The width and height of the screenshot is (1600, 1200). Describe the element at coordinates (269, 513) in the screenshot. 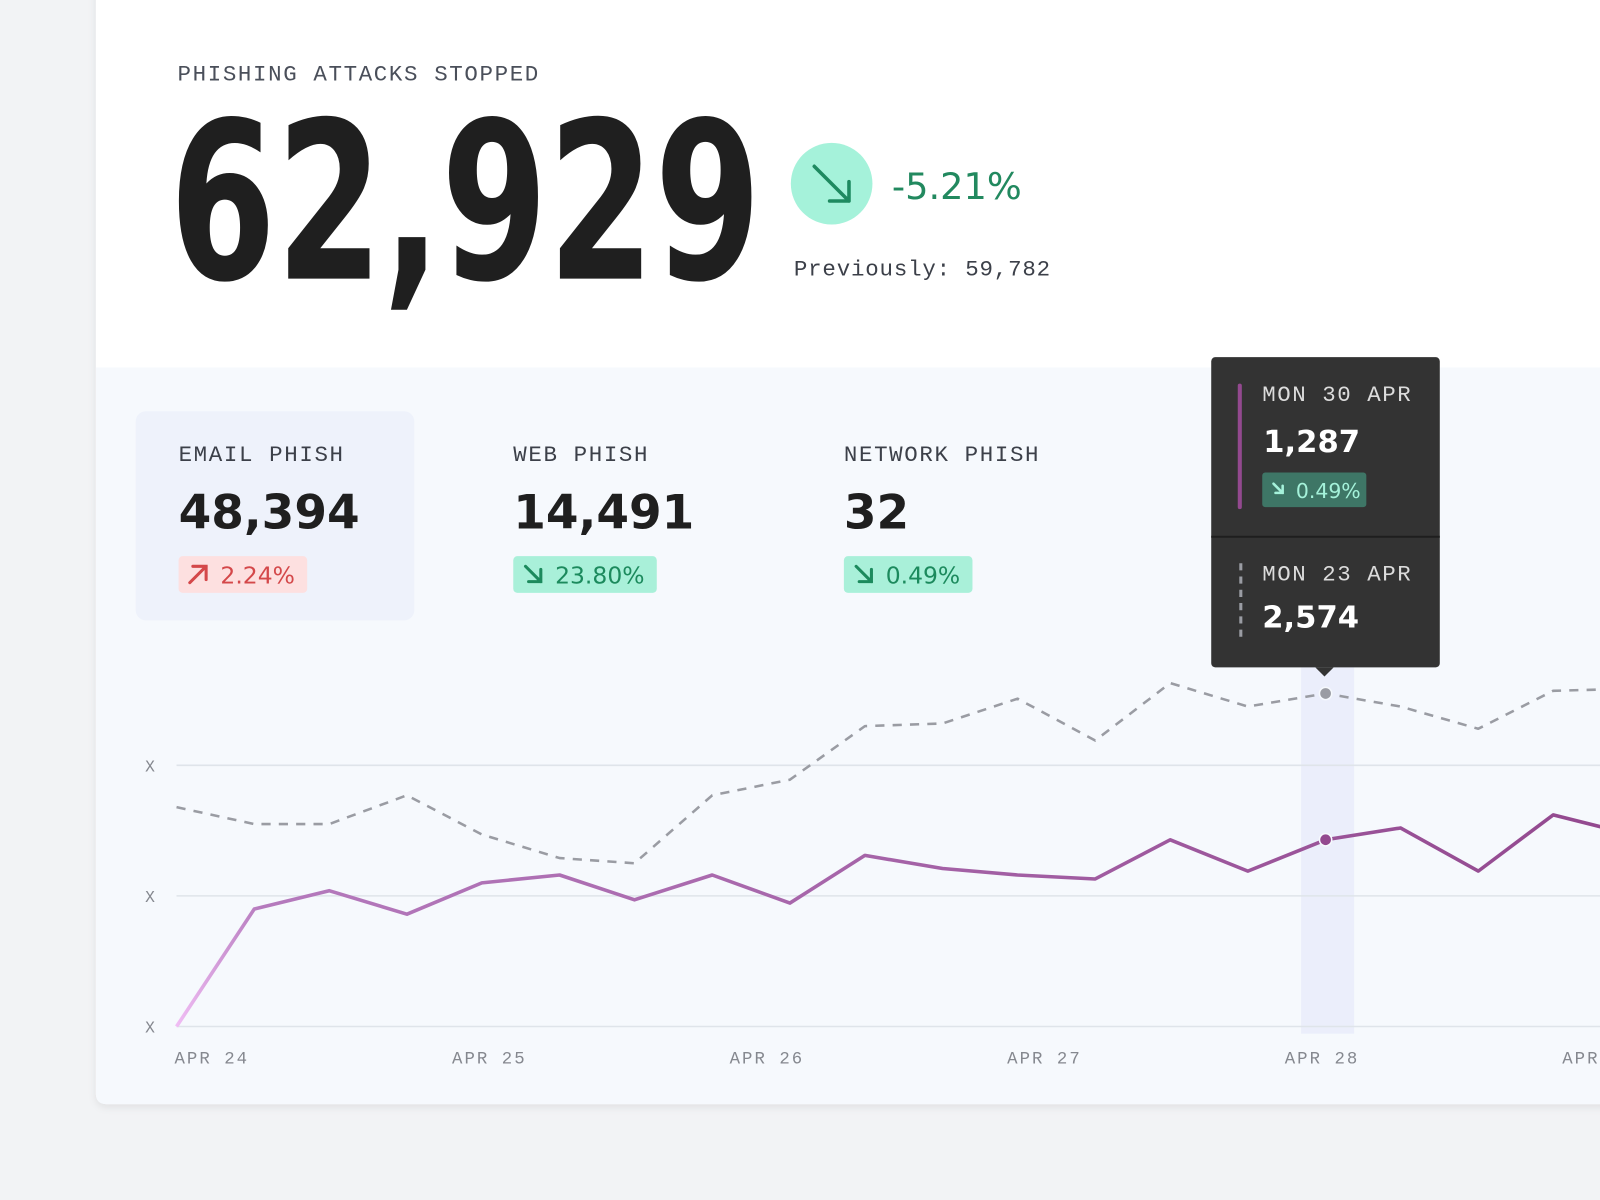

I see `metric-value: 48,394` at that location.